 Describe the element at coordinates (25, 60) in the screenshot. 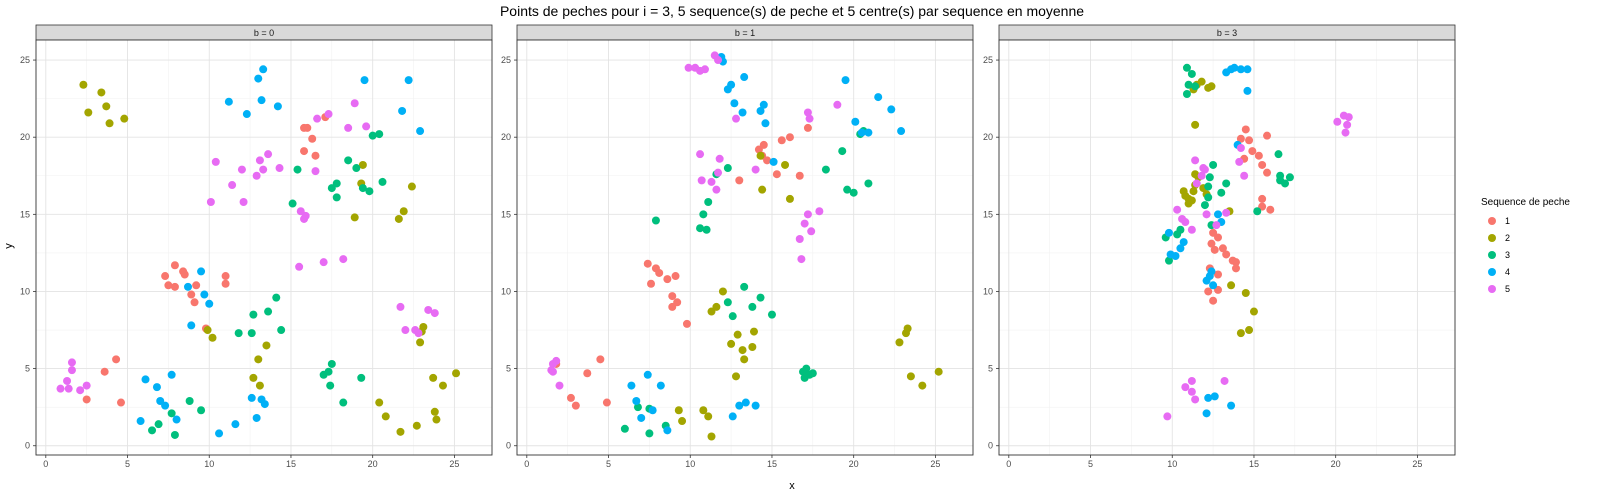

I see `y-tick-label: 25` at that location.